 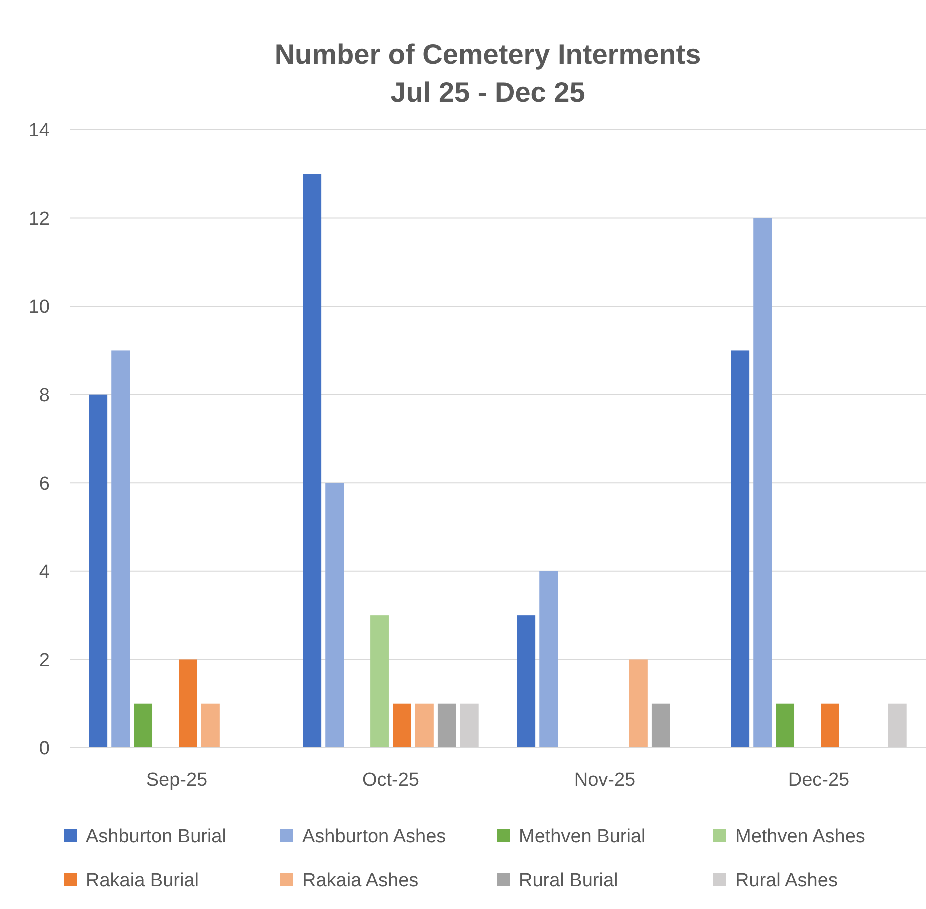 What do you see at coordinates (142, 881) in the screenshot?
I see `legend-label: Rakaia Burial` at bounding box center [142, 881].